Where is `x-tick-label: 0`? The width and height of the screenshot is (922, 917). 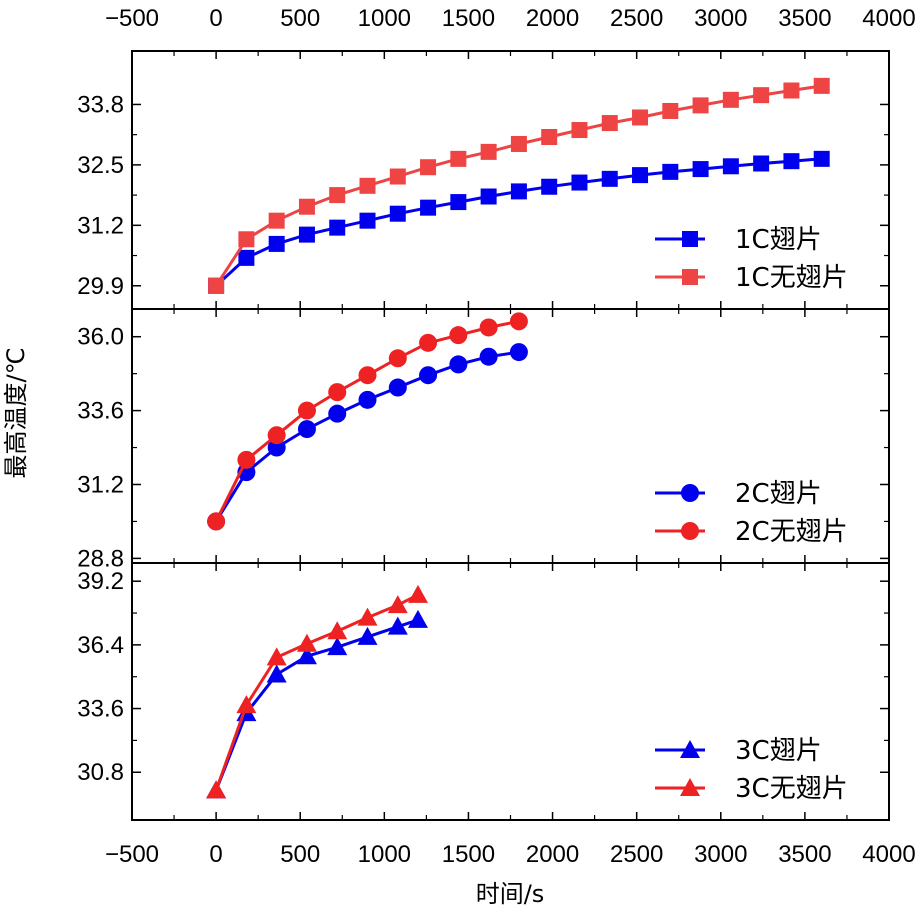 x-tick-label: 0 is located at coordinates (215, 854).